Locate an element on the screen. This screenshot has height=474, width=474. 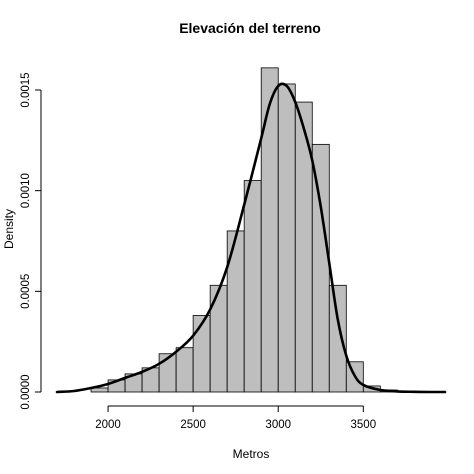
y-tick-label: 0.0015 is located at coordinates (26, 89).